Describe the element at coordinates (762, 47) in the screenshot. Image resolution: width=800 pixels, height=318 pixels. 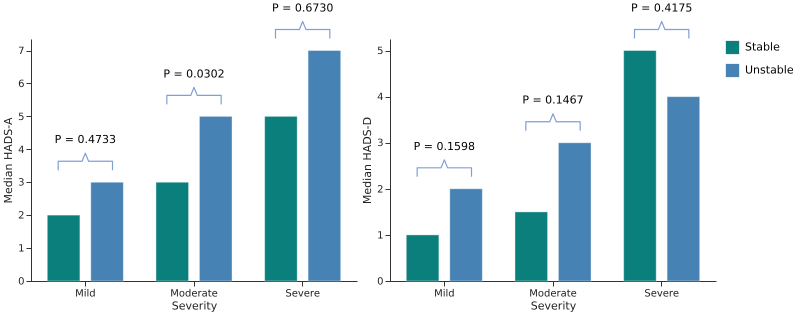
I see `legend-label: Stable` at that location.